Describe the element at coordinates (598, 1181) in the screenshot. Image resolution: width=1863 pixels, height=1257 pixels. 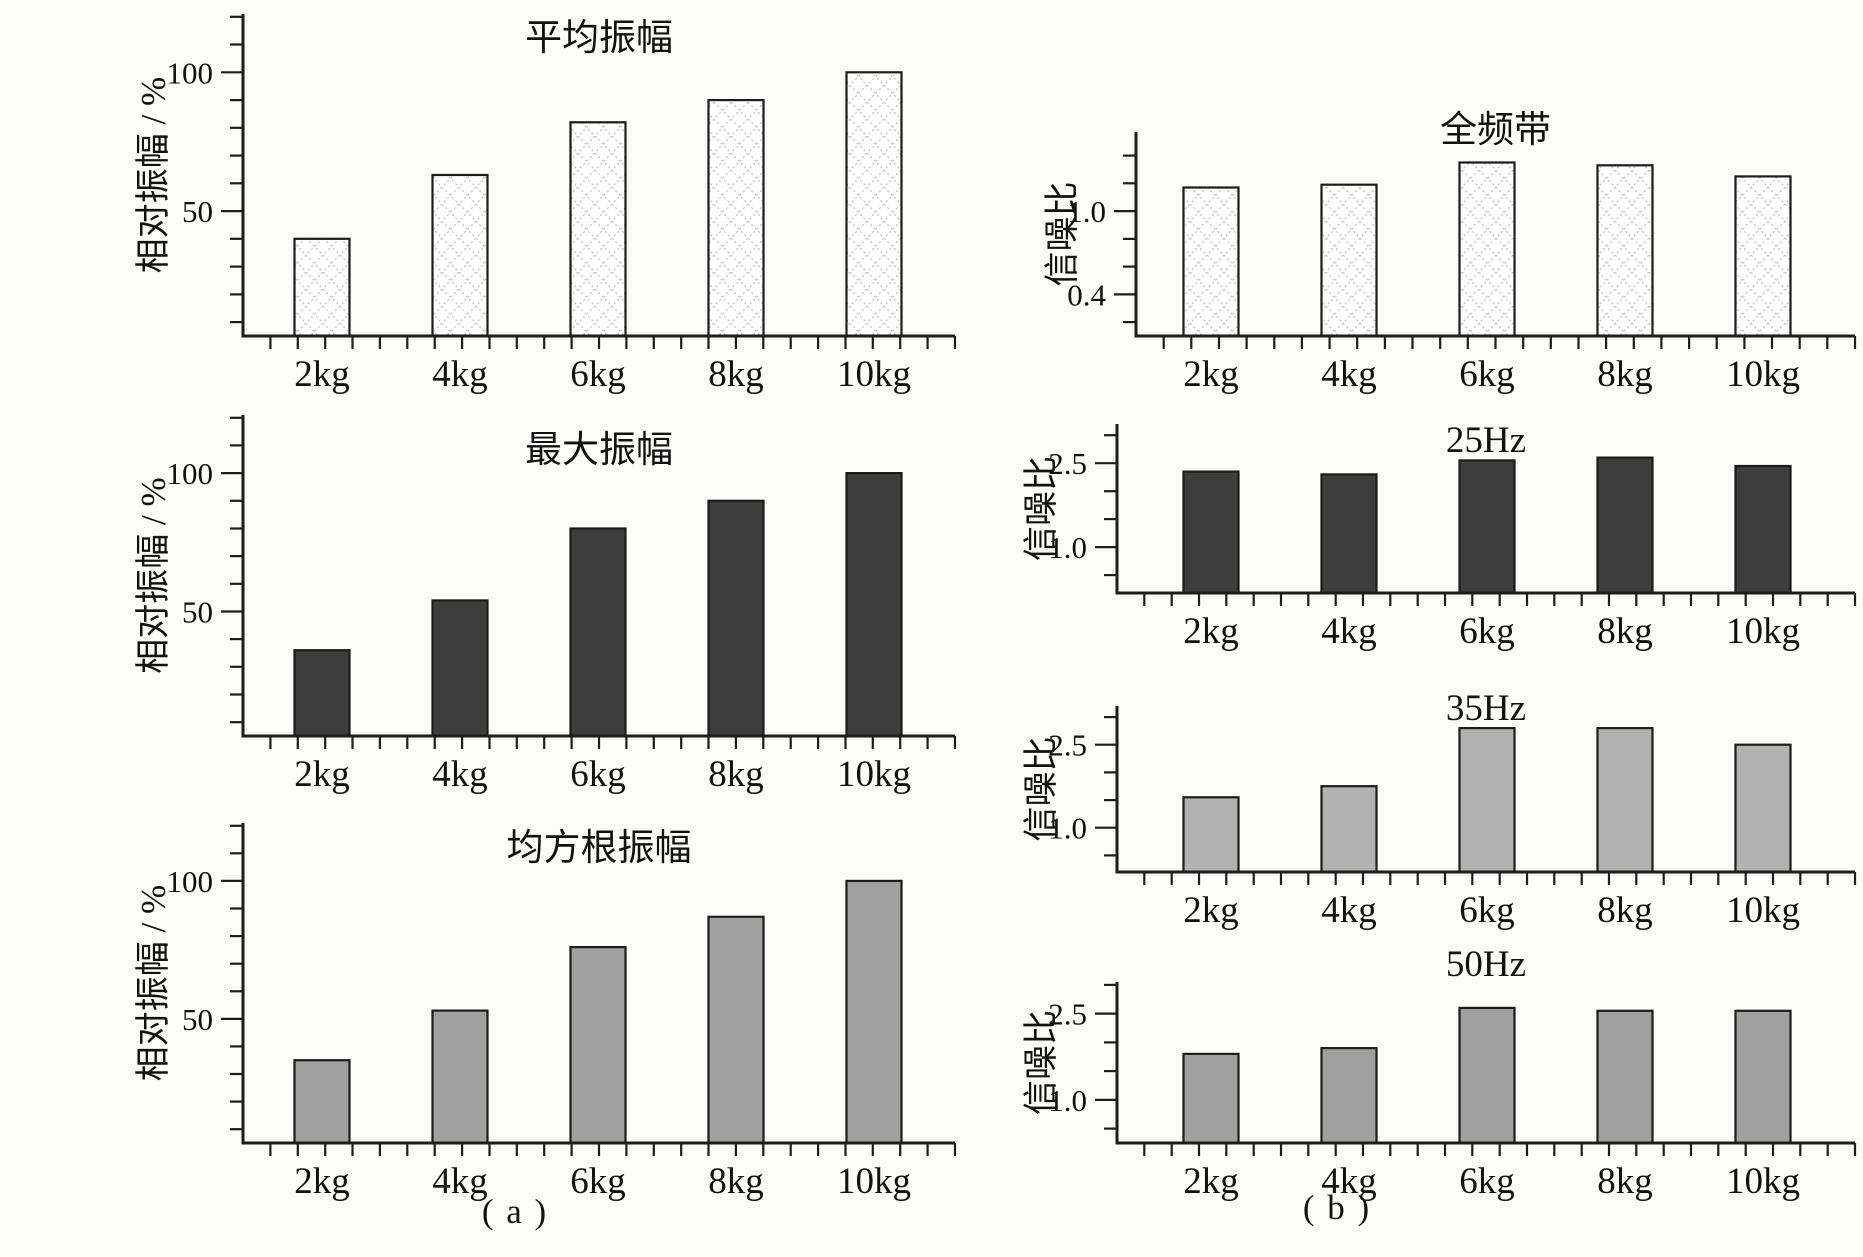
I see `xtick-label-a3-6kg: 6kg` at that location.